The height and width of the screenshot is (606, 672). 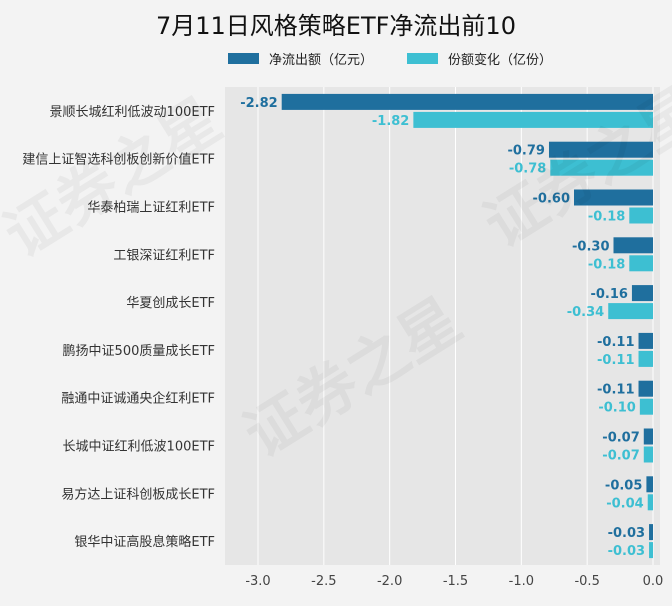 I want to click on chart-title: 7月11日风格策略ETF净流出前10, so click(x=336, y=26).